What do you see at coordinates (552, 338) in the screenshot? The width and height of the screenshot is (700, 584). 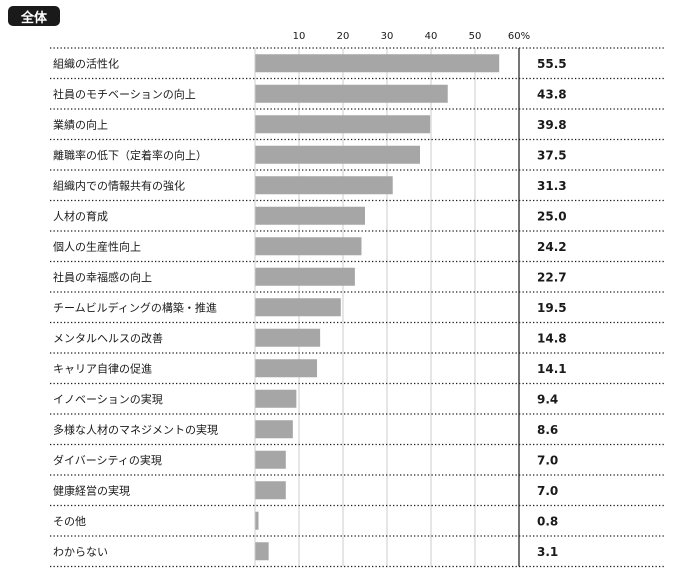 I see `value-label: 14.8` at bounding box center [552, 338].